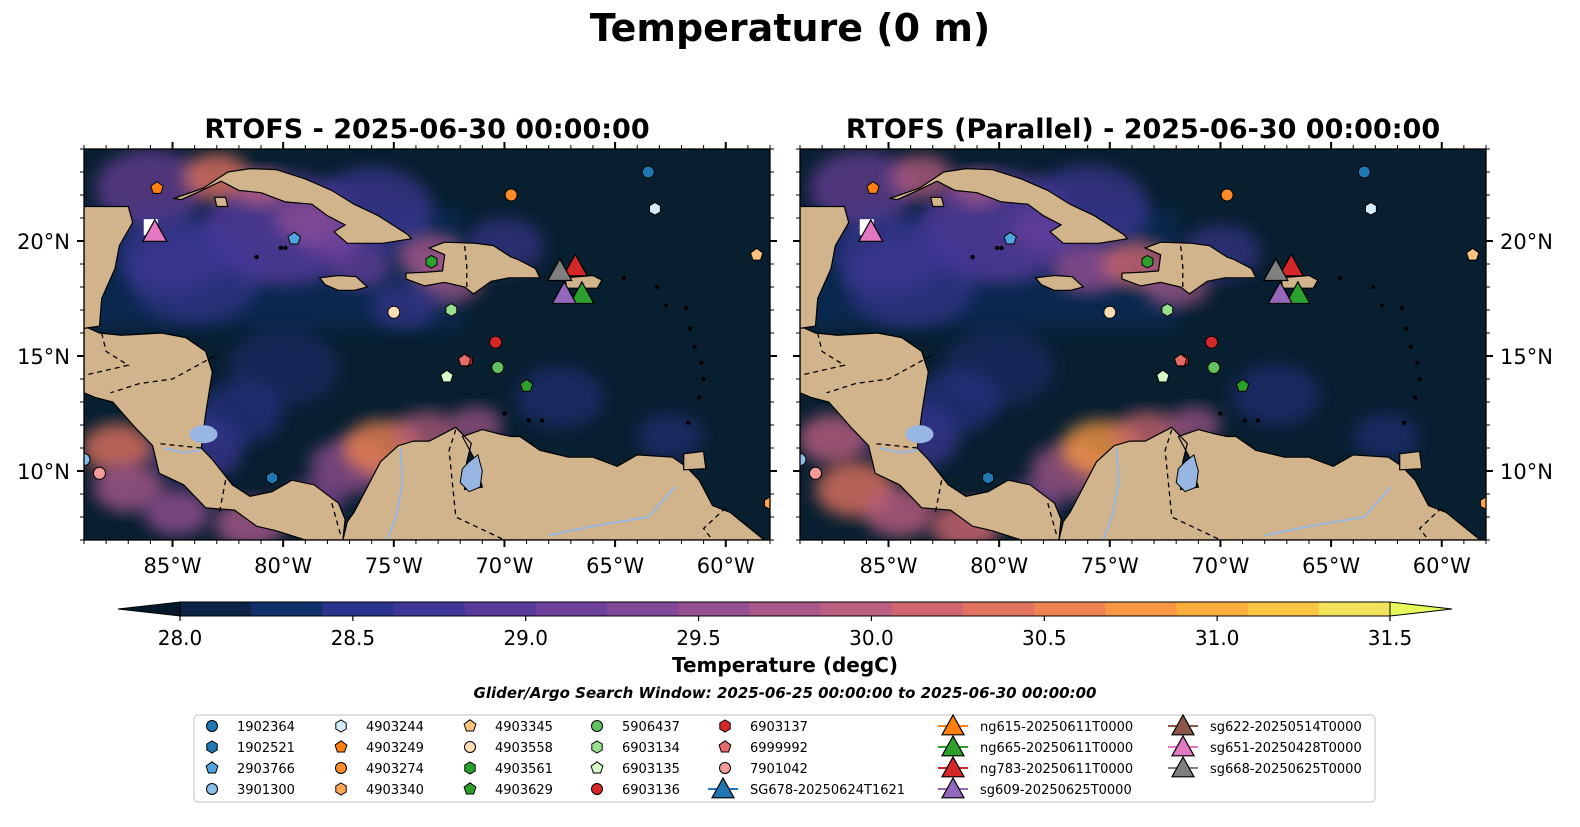 The width and height of the screenshot is (1580, 827). I want to click on legend-item-ng665-20250611T0000: ng665-20250611T0000, so click(1035, 745).